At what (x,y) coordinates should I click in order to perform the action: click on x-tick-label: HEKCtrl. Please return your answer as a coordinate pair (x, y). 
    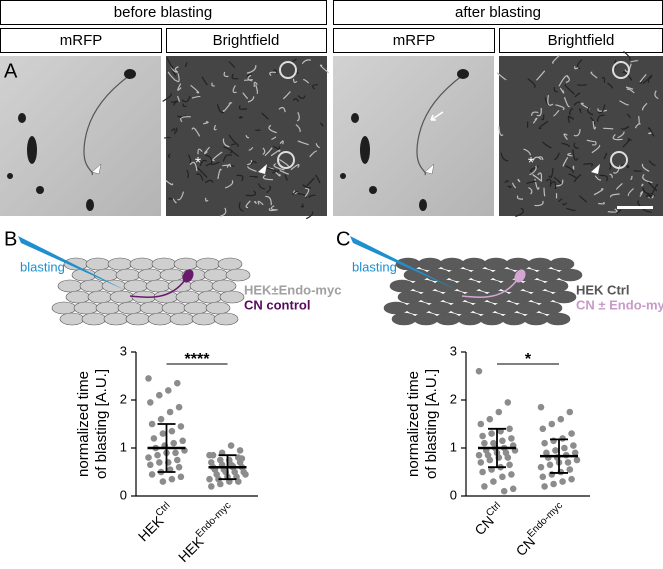
    Looking at the image, I should click on (155, 522).